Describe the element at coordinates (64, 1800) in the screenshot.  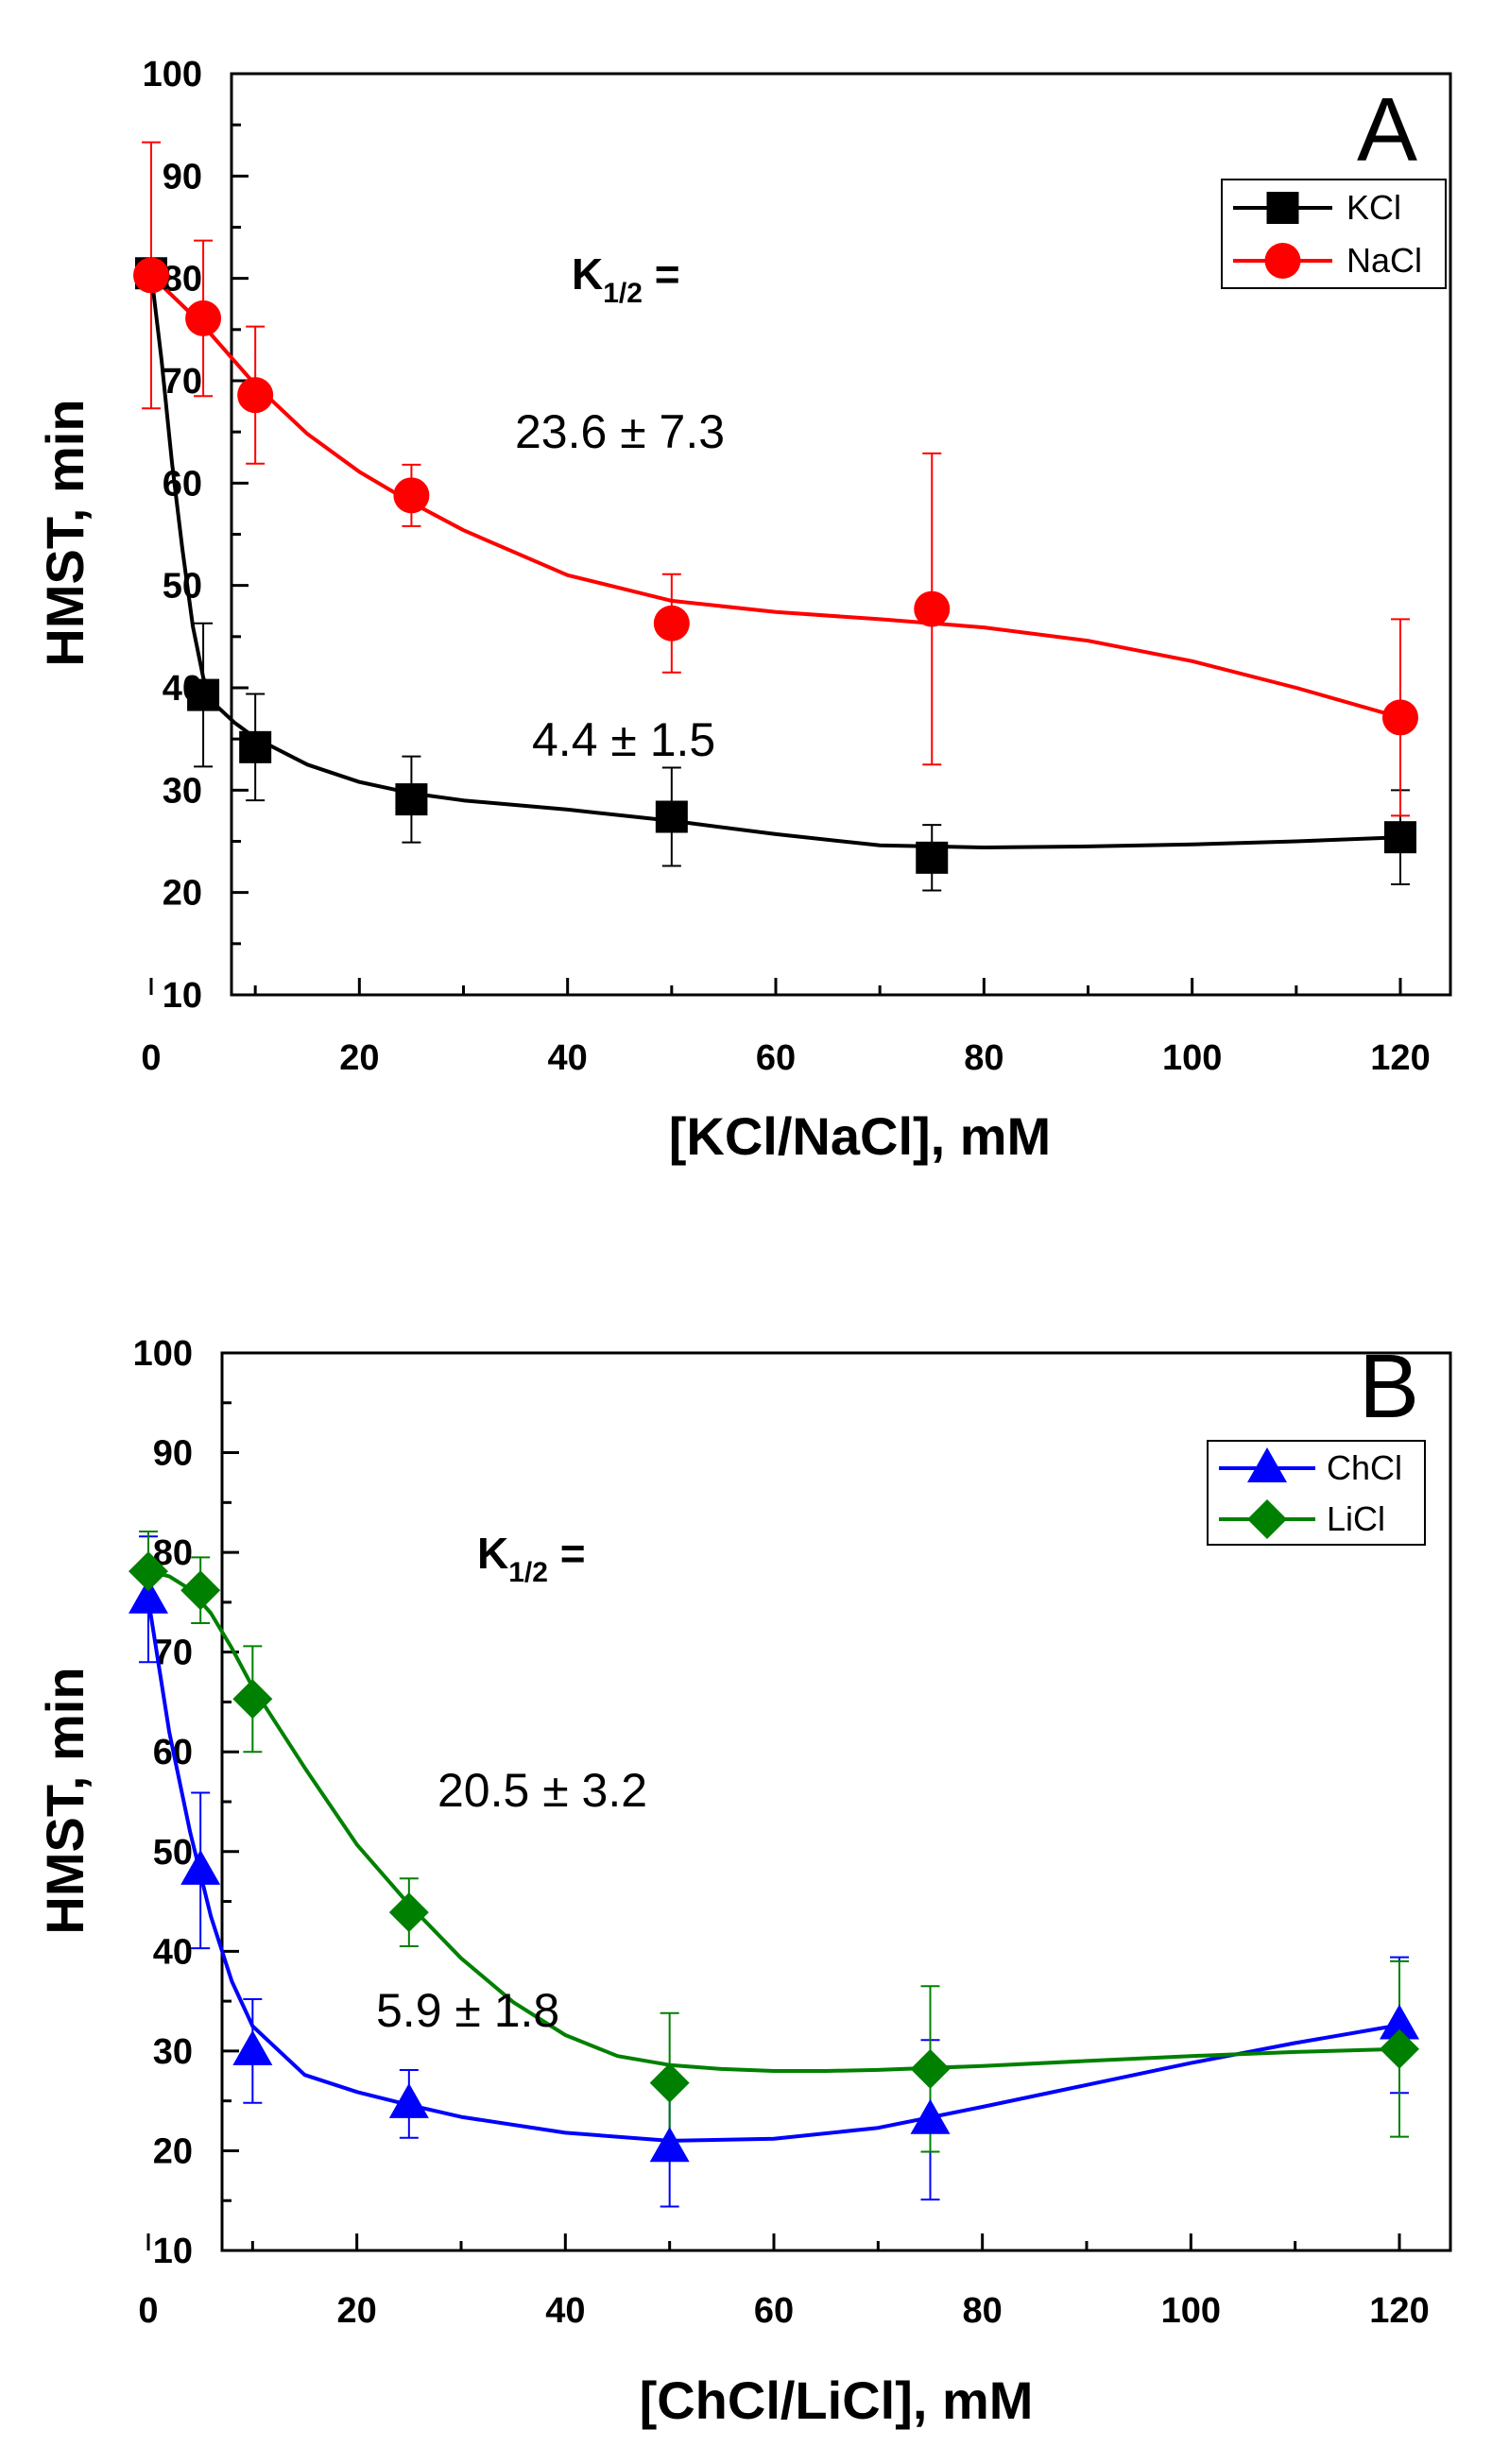
I see `y-axis-title-b: HMST, min` at that location.